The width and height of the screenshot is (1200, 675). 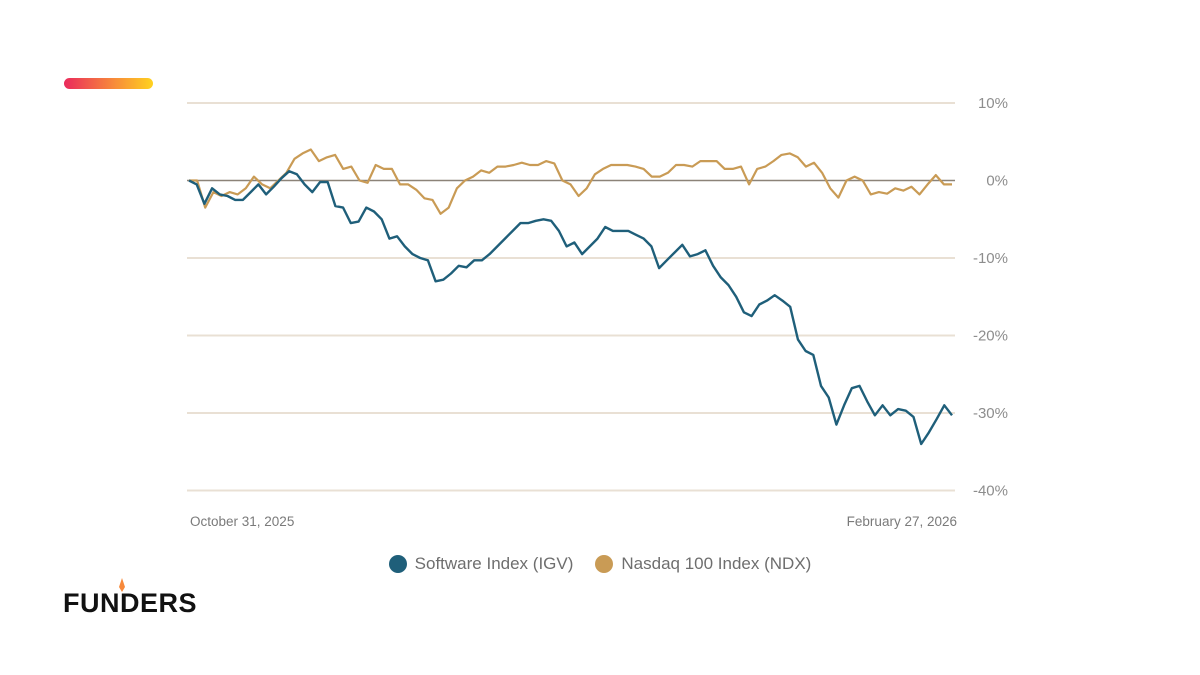 I want to click on y-tick-label: -30%, so click(x=990, y=413).